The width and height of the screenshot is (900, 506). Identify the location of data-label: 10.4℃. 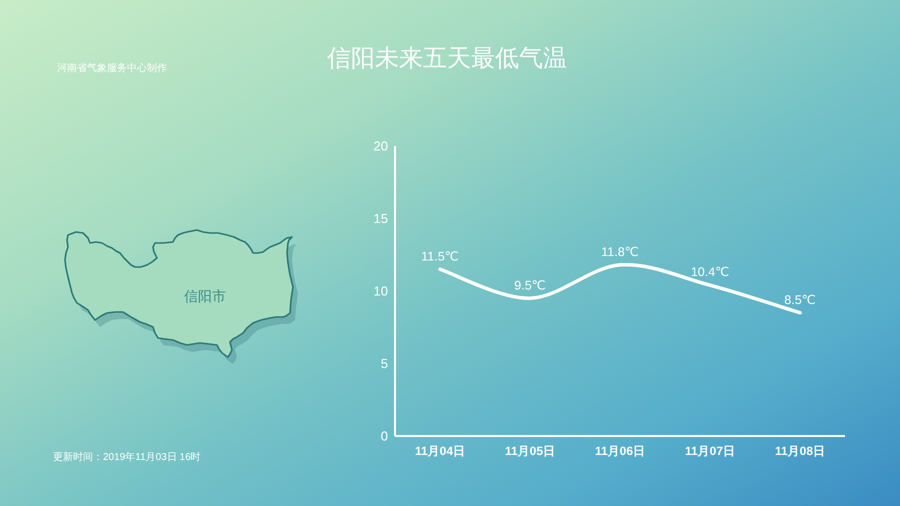
(710, 272).